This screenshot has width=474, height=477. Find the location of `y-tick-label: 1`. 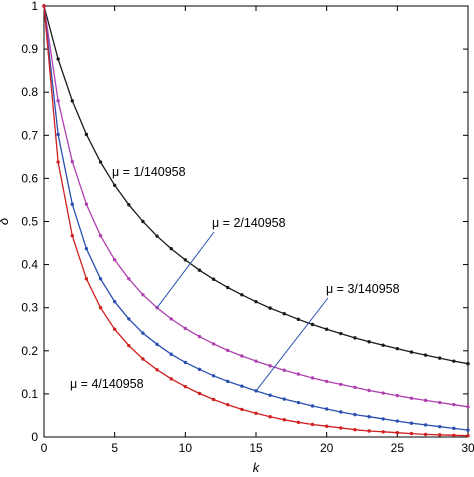

y-tick-label: 1 is located at coordinates (34, 6).